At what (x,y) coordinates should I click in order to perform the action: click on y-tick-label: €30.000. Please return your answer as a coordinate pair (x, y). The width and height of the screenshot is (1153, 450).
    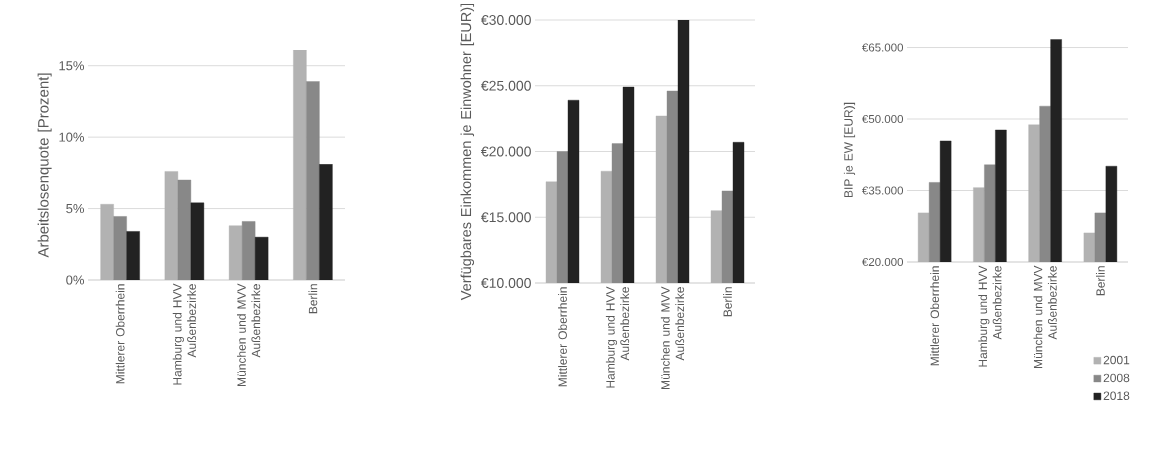
    Looking at the image, I should click on (505, 20).